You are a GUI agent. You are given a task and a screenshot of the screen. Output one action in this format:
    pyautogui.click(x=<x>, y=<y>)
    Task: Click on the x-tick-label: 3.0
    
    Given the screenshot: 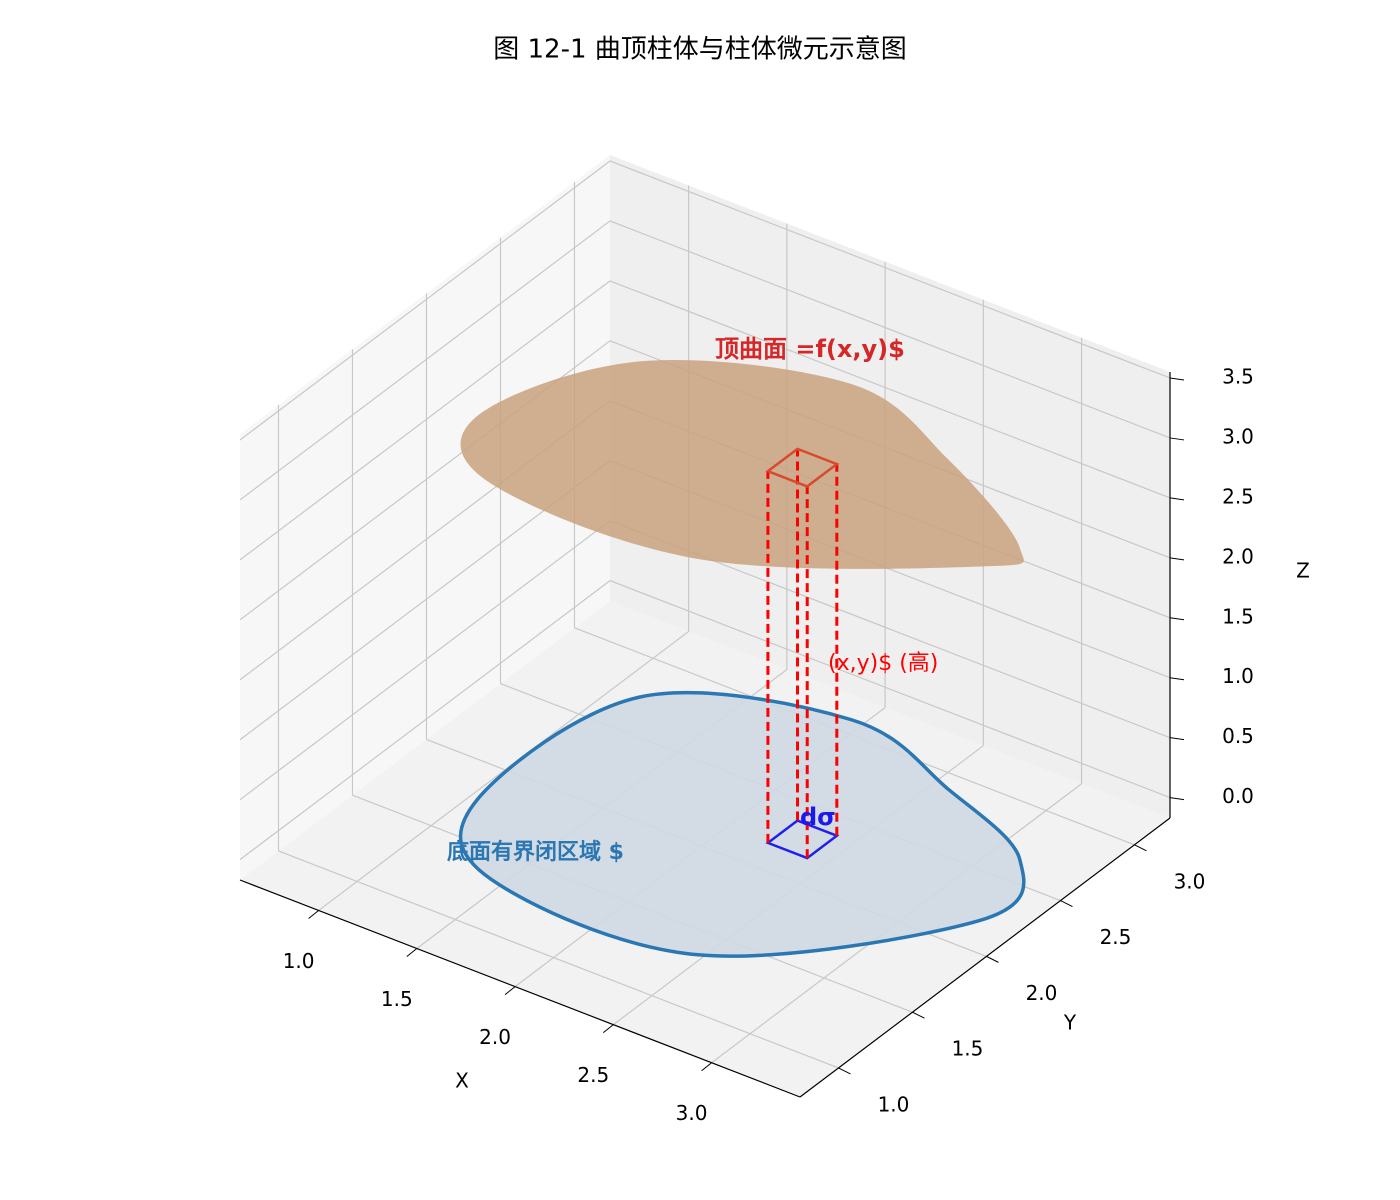 What is the action you would take?
    pyautogui.click(x=692, y=1113)
    